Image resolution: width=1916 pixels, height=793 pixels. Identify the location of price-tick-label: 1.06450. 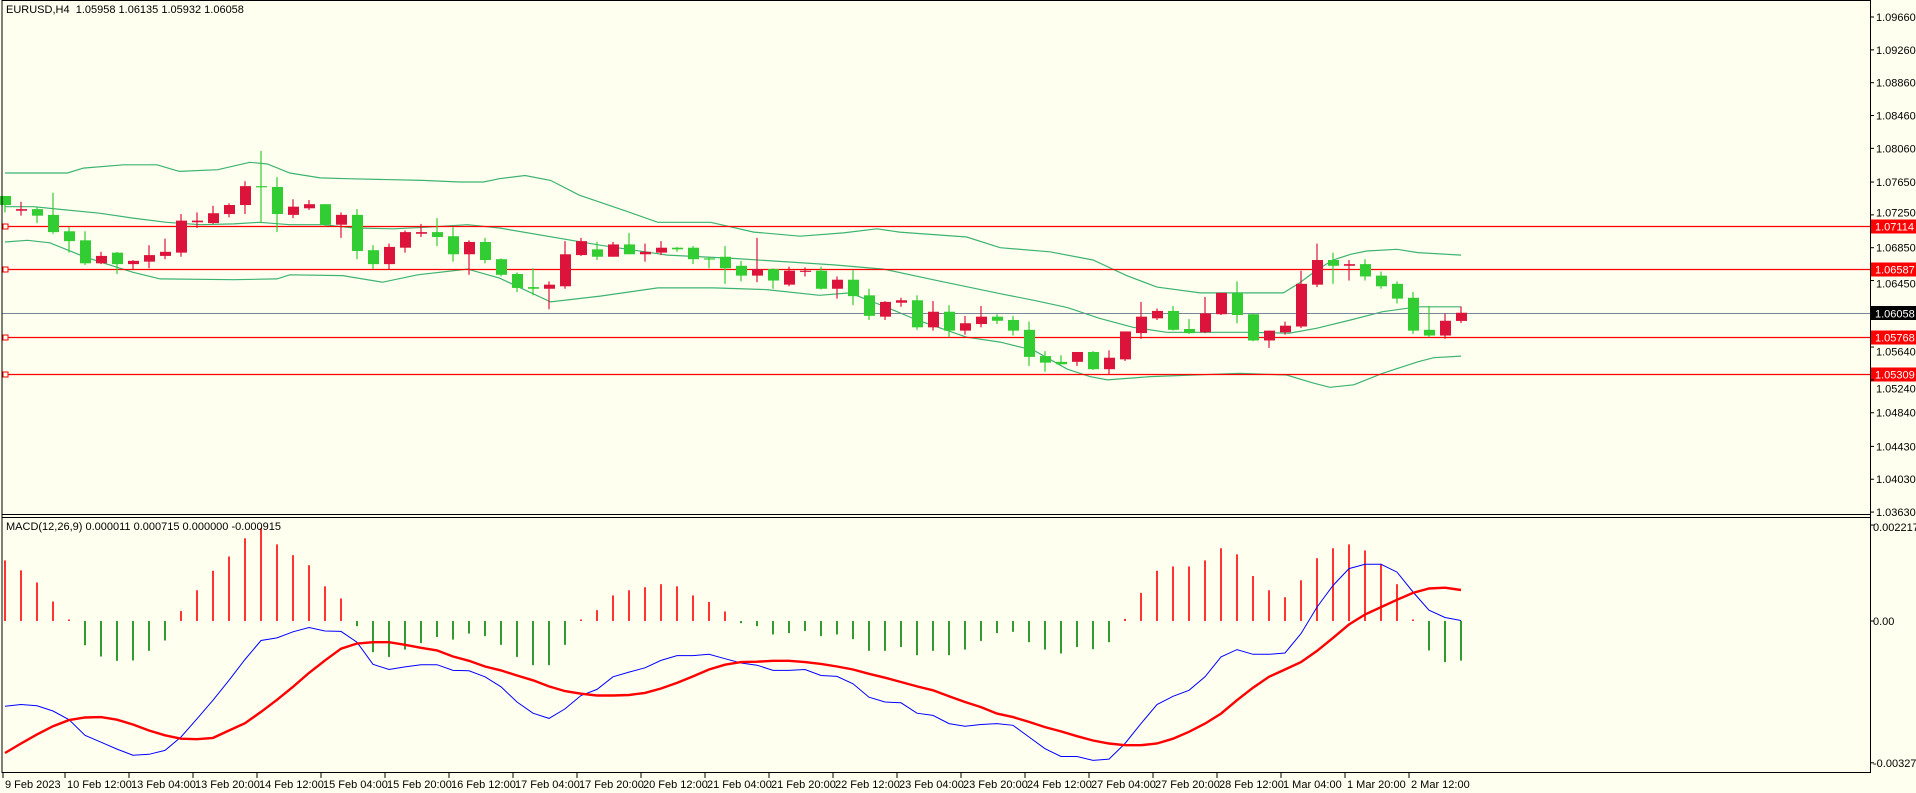
(1896, 285).